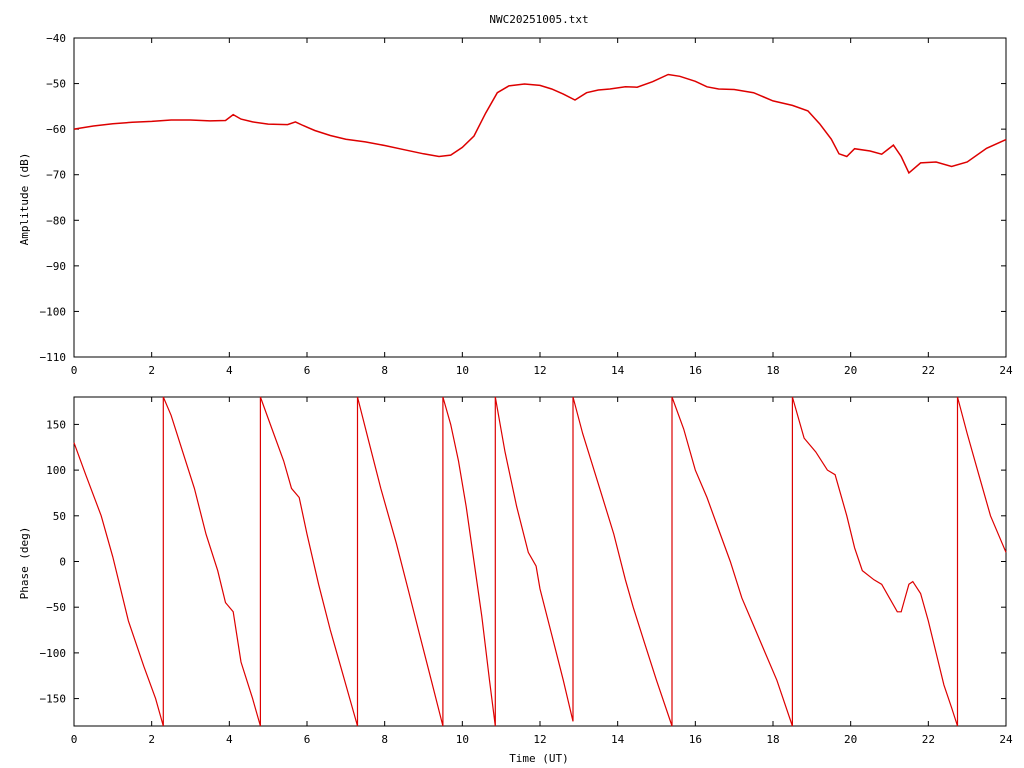 Image resolution: width=1024 pixels, height=768 pixels. What do you see at coordinates (56, 175) in the screenshot?
I see `amplitude-y-tick-label: −70` at bounding box center [56, 175].